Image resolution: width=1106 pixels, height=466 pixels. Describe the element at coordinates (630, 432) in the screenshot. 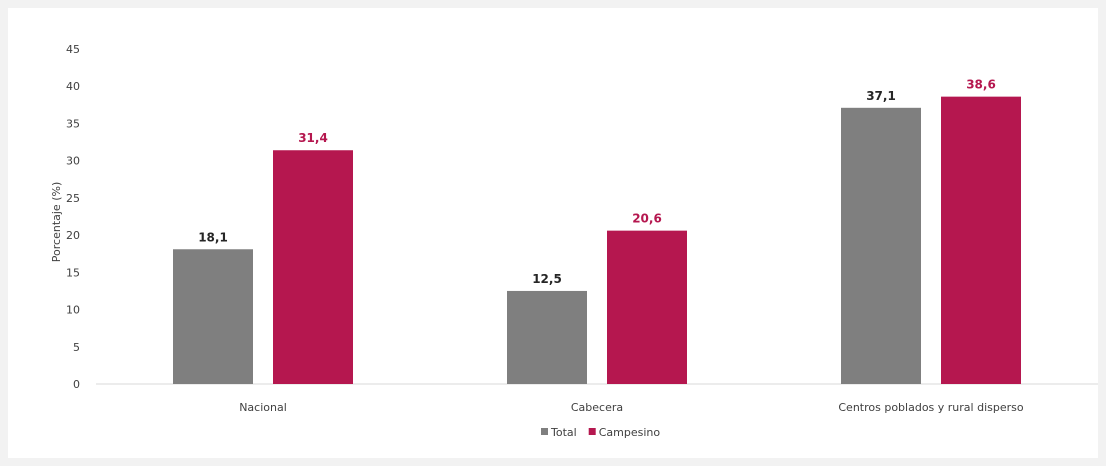

I see `legend-label: Campesino` at that location.